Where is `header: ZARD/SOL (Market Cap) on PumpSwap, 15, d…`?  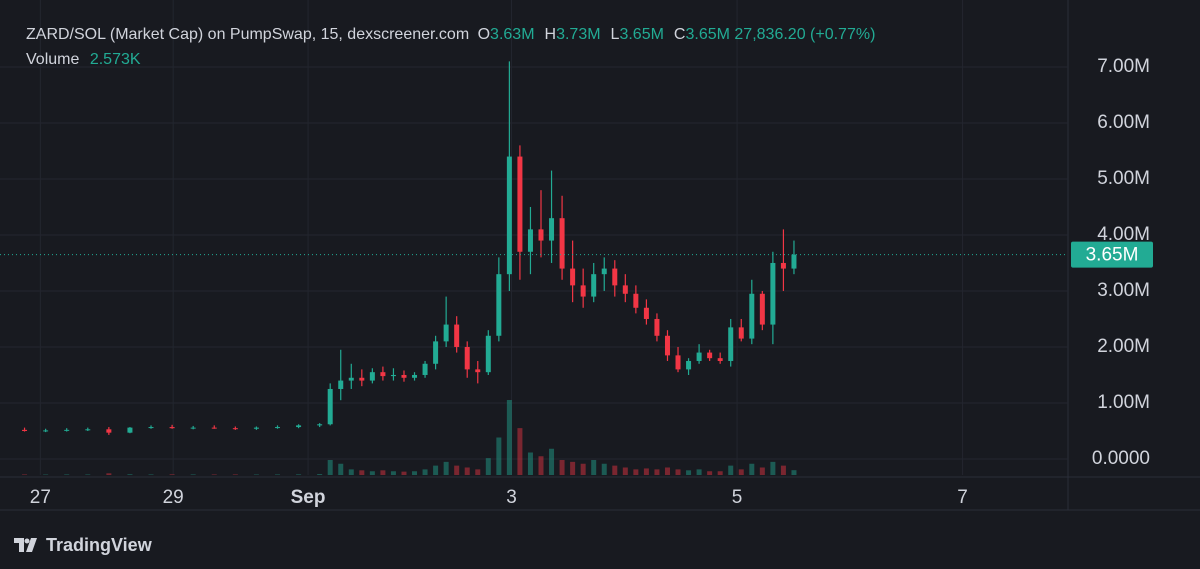 header: ZARD/SOL (Market Cap) on PumpSwap, 15, d… is located at coordinates (450, 35).